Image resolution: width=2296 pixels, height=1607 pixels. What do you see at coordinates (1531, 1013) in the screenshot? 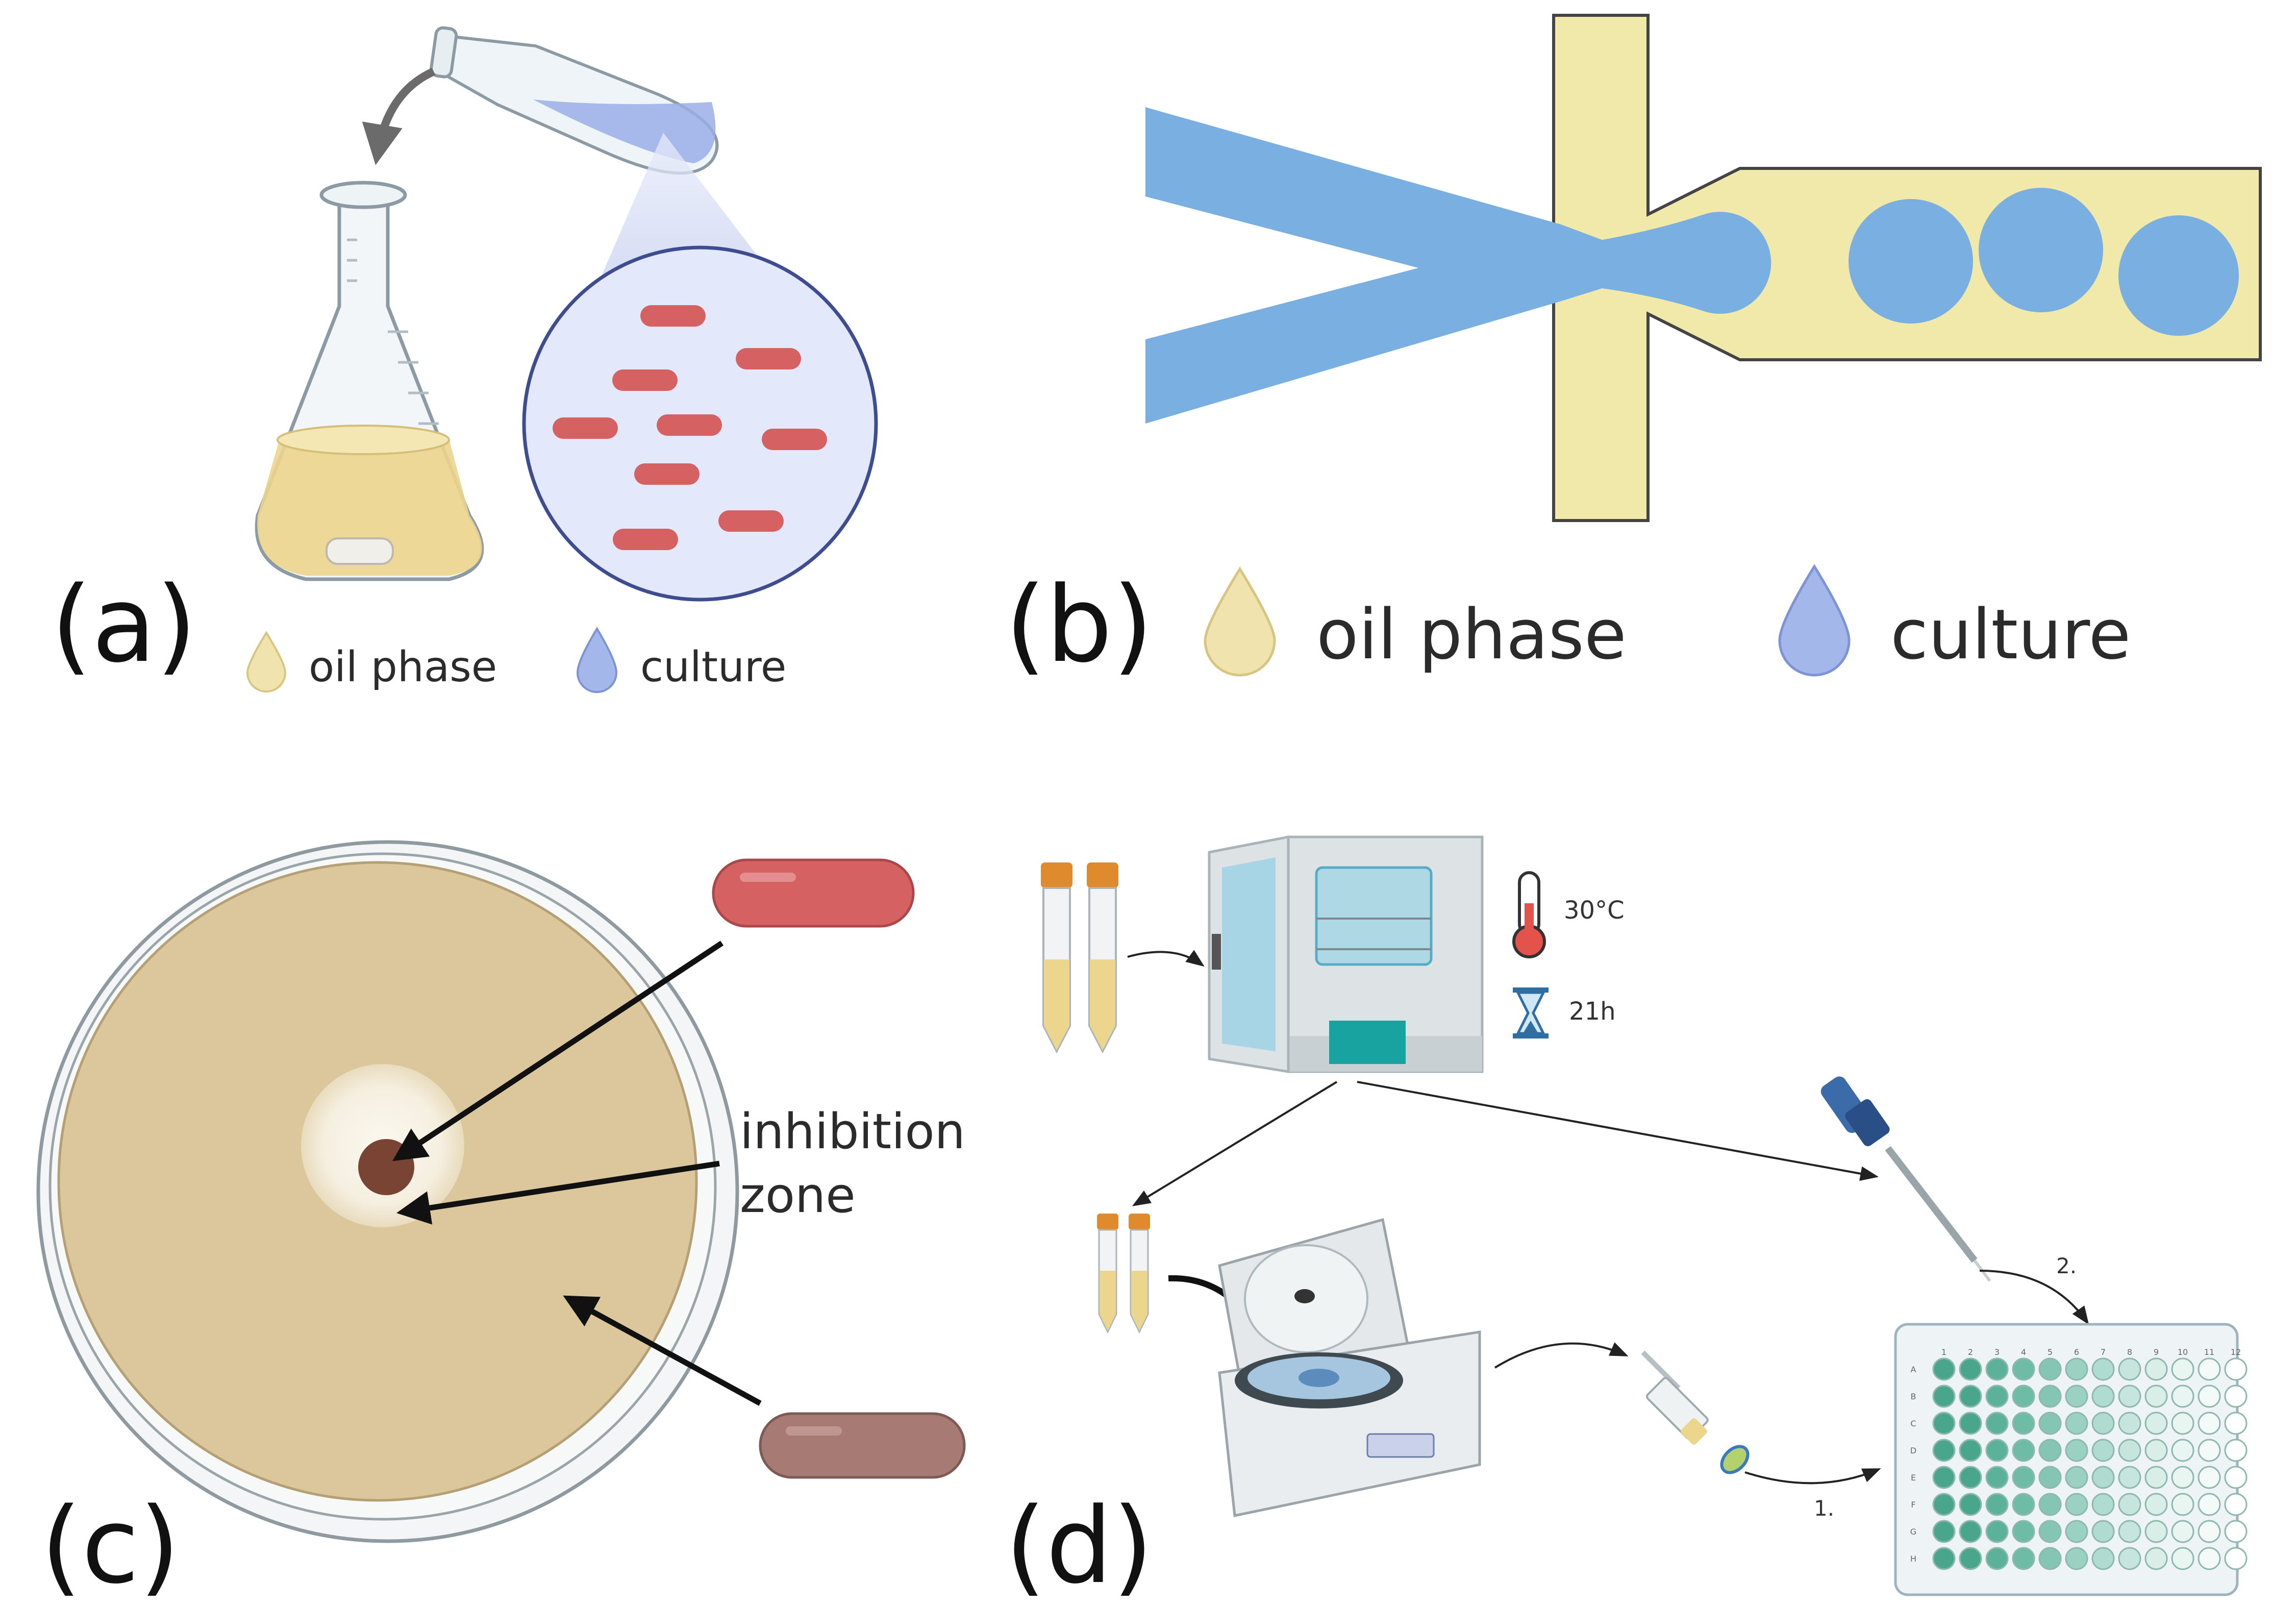
I see `hourglass-icon` at bounding box center [1531, 1013].